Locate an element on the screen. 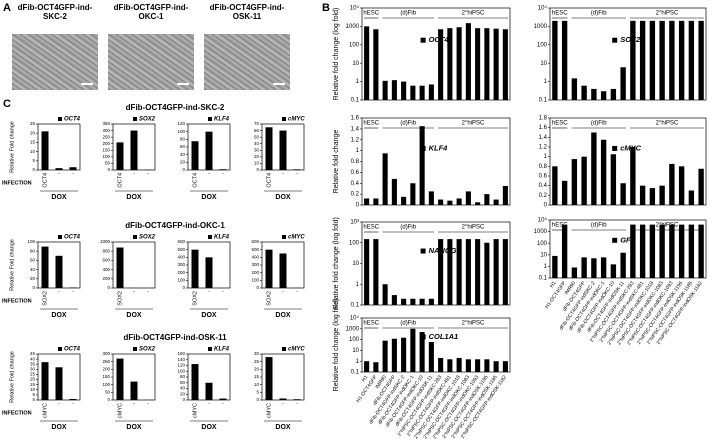 The image size is (713, 442). x-axis-label: DOX is located at coordinates (283, 427).